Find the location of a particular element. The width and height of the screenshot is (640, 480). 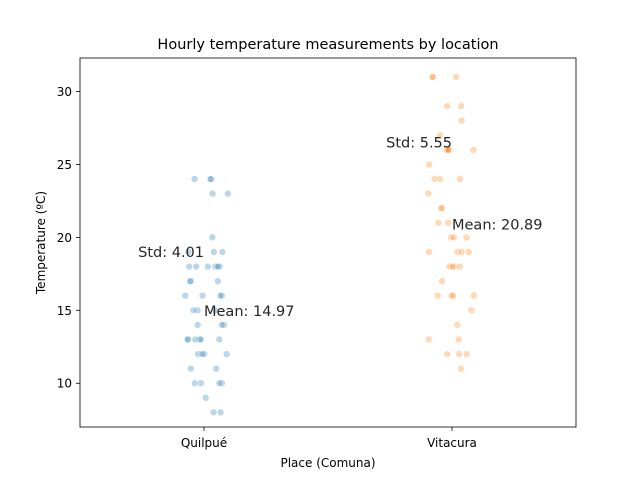

y-tick-label-15: 15 is located at coordinates (64, 311).